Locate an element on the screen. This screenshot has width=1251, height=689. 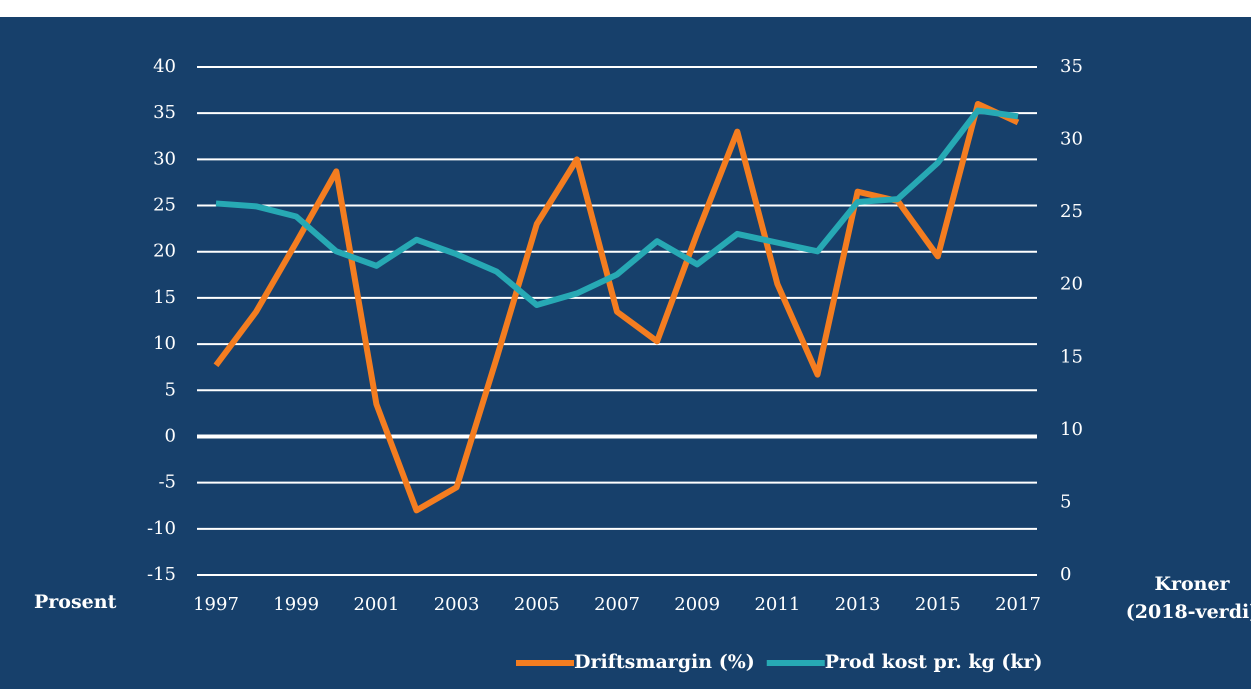
x-tick-label: 2005 is located at coordinates (537, 604).